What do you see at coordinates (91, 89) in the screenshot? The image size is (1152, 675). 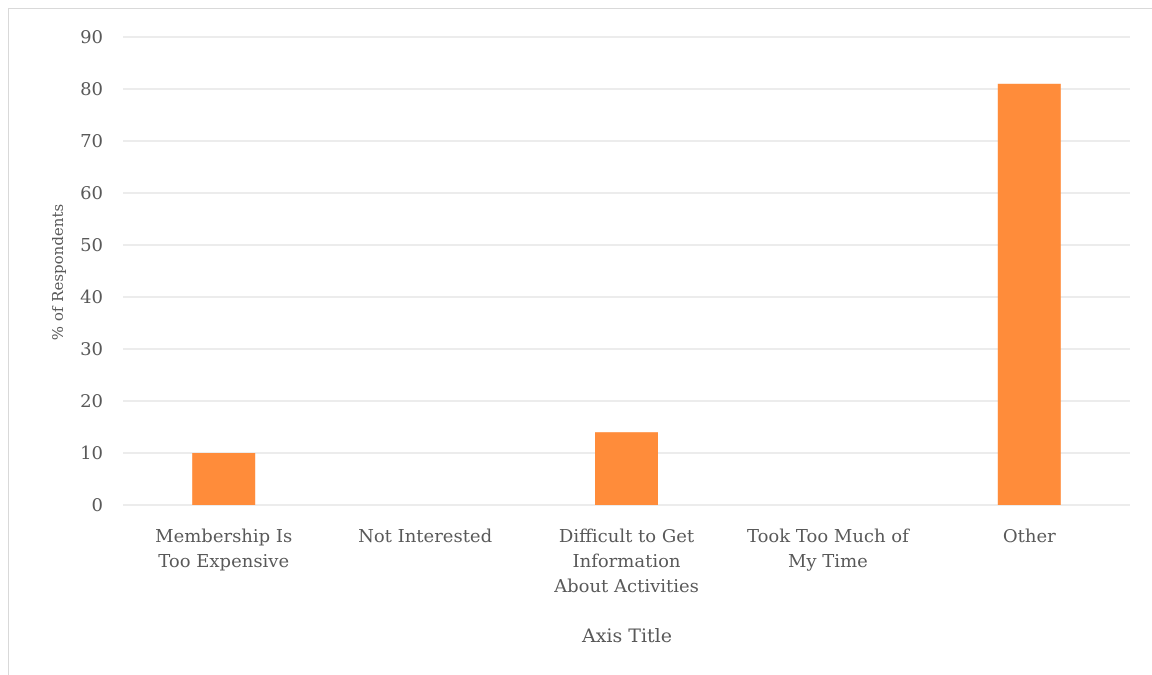 I see `y-tick-label-80: 80` at bounding box center [91, 89].